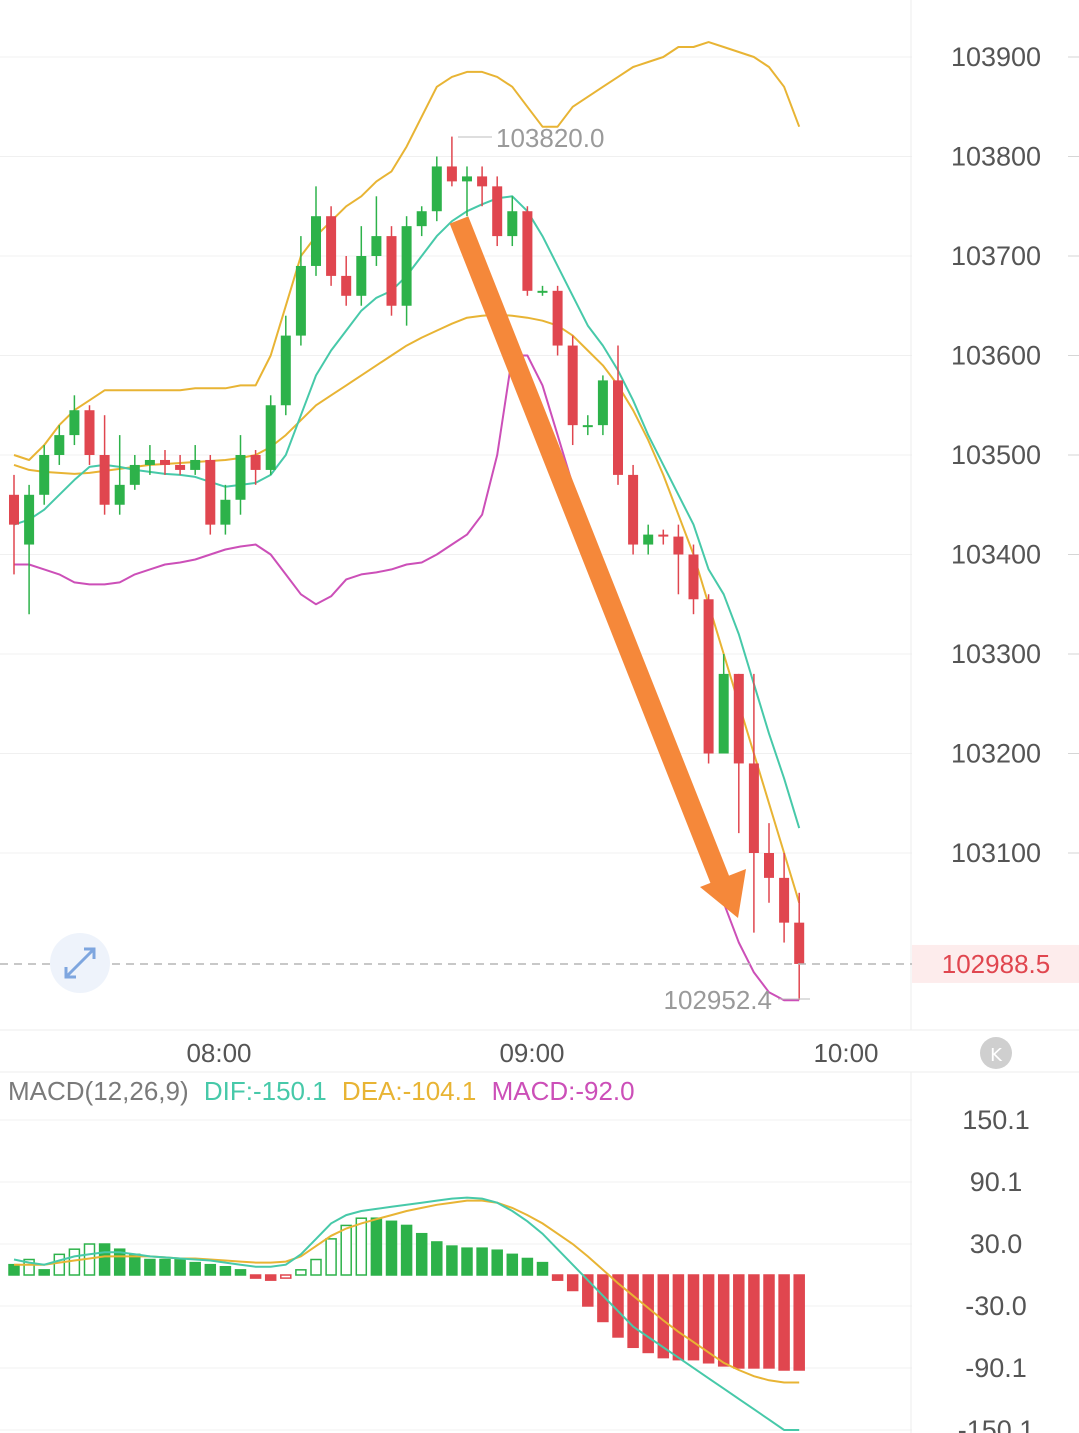 The height and width of the screenshot is (1433, 1079). Describe the element at coordinates (996, 1120) in the screenshot. I see `macd-tick-label: 150.1` at that location.